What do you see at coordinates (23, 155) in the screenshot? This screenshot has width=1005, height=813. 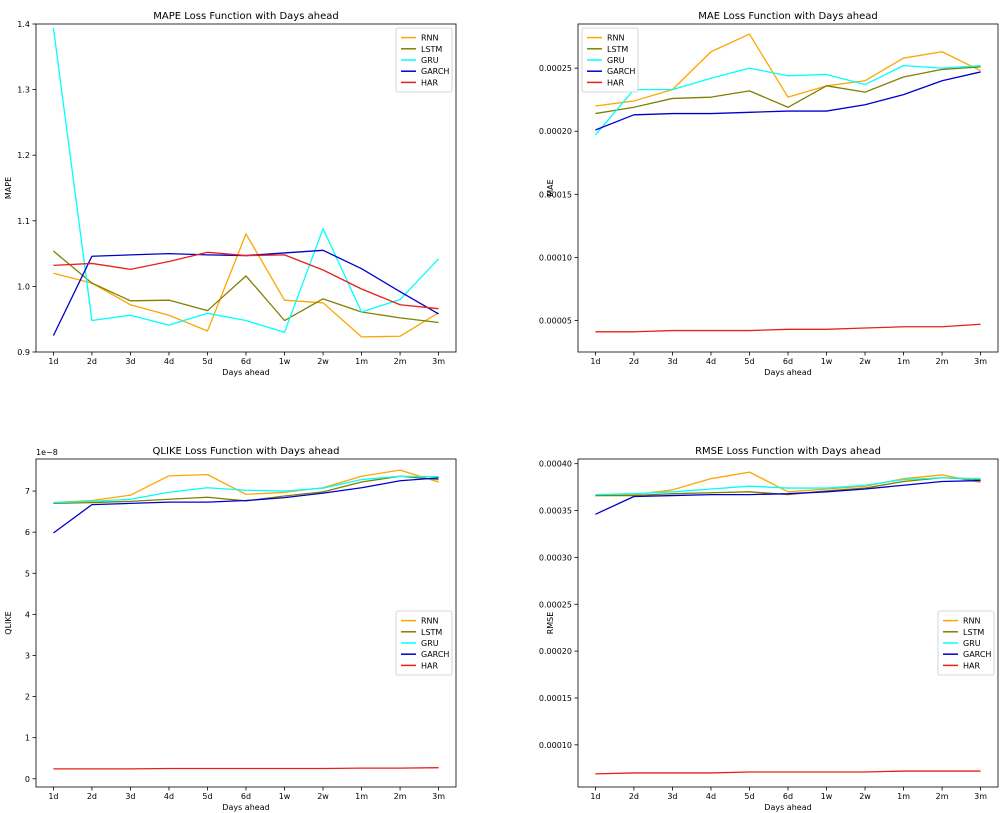 I see `y-tick-label: 1.2` at bounding box center [23, 155].